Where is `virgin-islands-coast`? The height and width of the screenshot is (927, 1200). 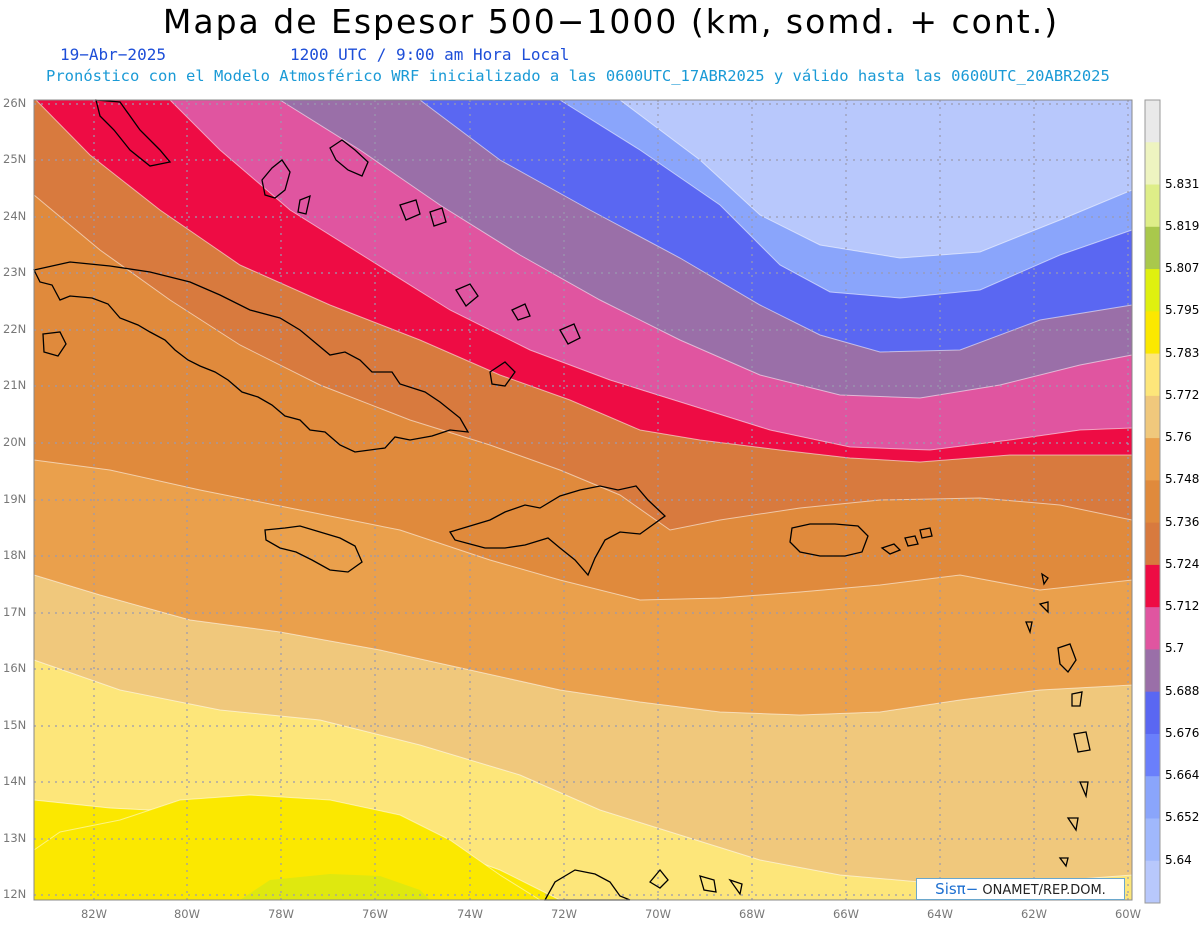 virgin-islands-coast is located at coordinates (906, 541).